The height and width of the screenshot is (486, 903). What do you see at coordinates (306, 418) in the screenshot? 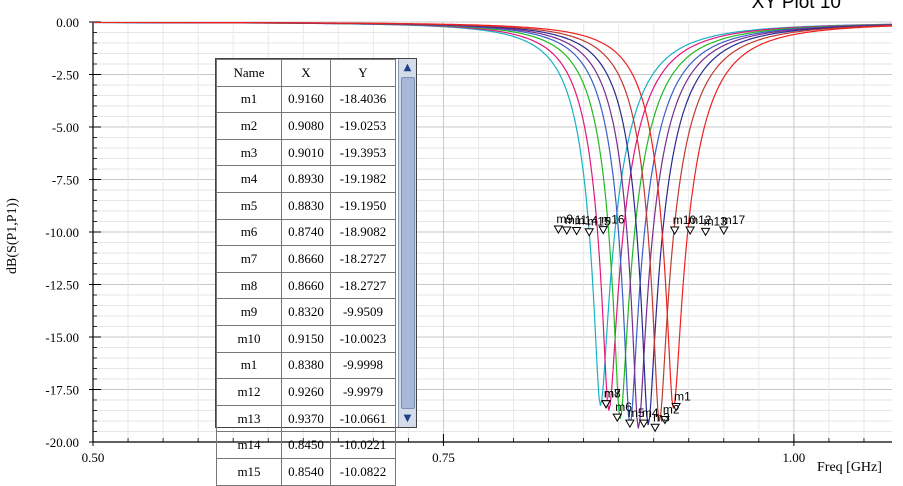
I see `cell-x: 0.9370` at bounding box center [306, 418].